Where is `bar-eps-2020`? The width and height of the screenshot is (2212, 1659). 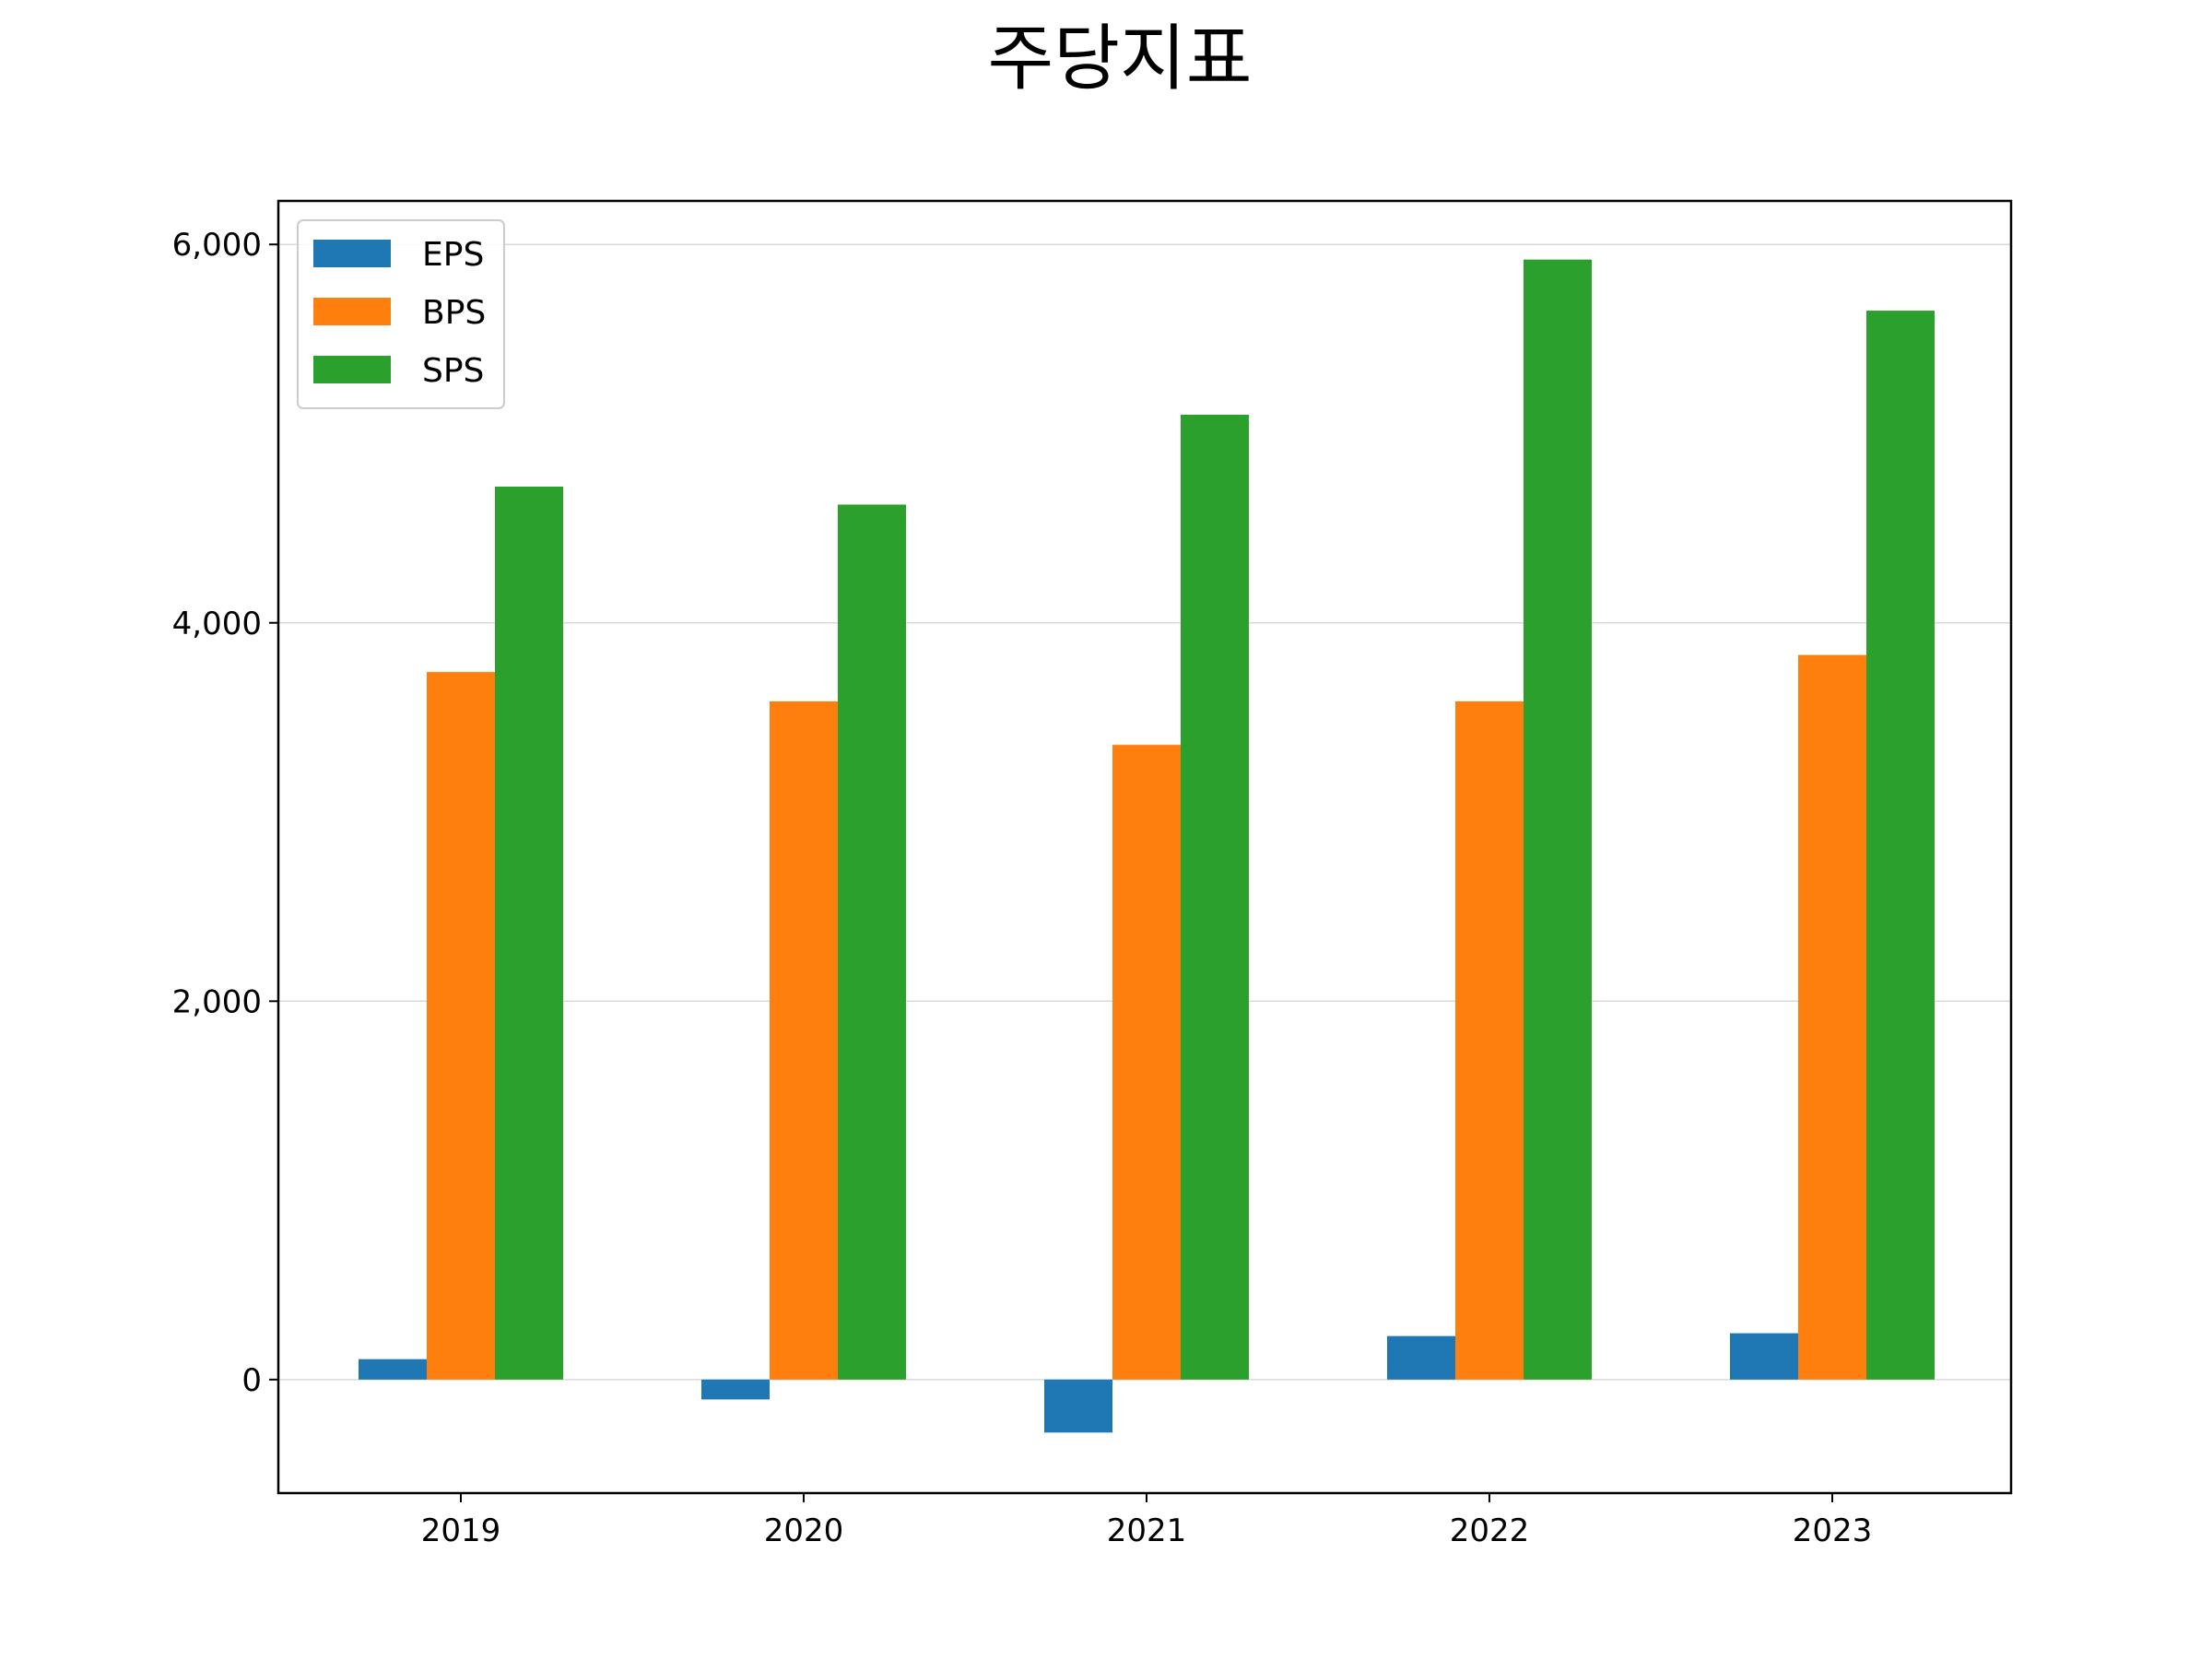 bar-eps-2020 is located at coordinates (735, 1389).